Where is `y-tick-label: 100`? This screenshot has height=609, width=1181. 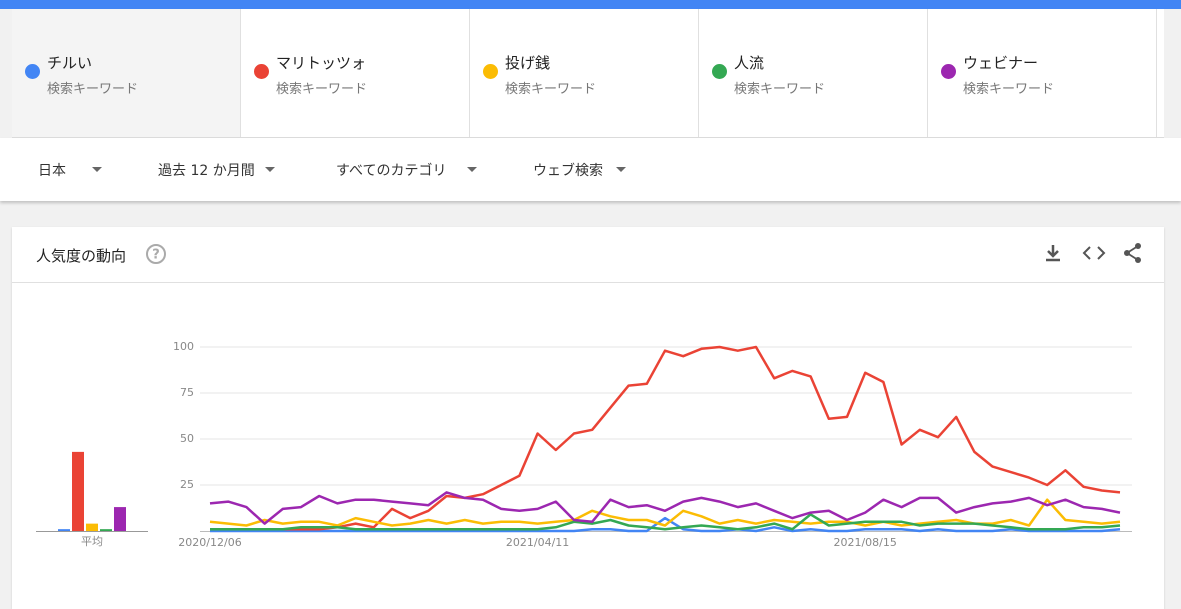
y-tick-label: 100 is located at coordinates (183, 346).